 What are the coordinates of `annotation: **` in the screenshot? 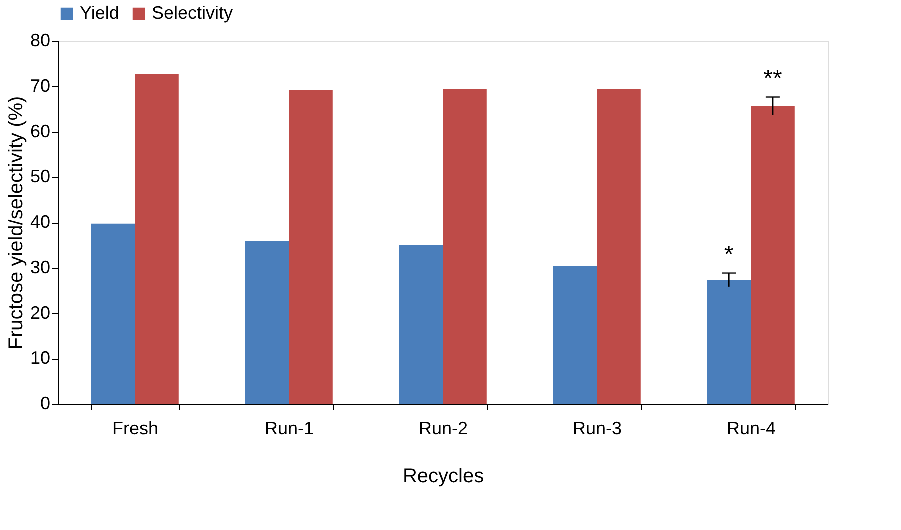 It's located at (773, 78).